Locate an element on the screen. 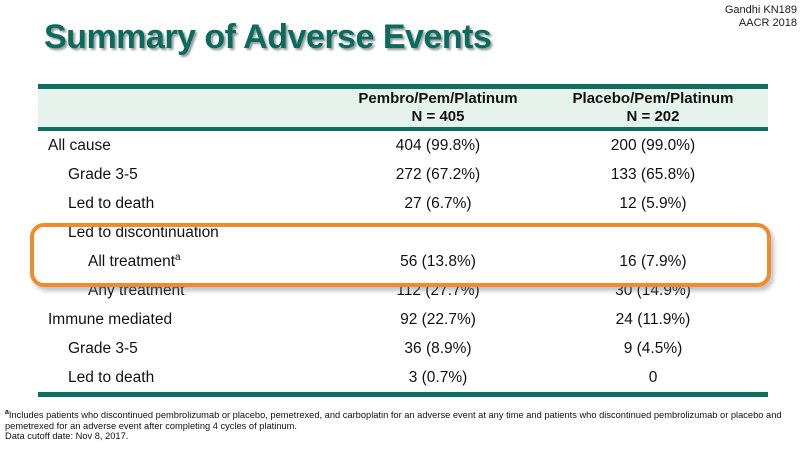 The image size is (804, 451). column-header-pembro: Pembro/Pem/Platinum N = 405 is located at coordinates (438, 108).